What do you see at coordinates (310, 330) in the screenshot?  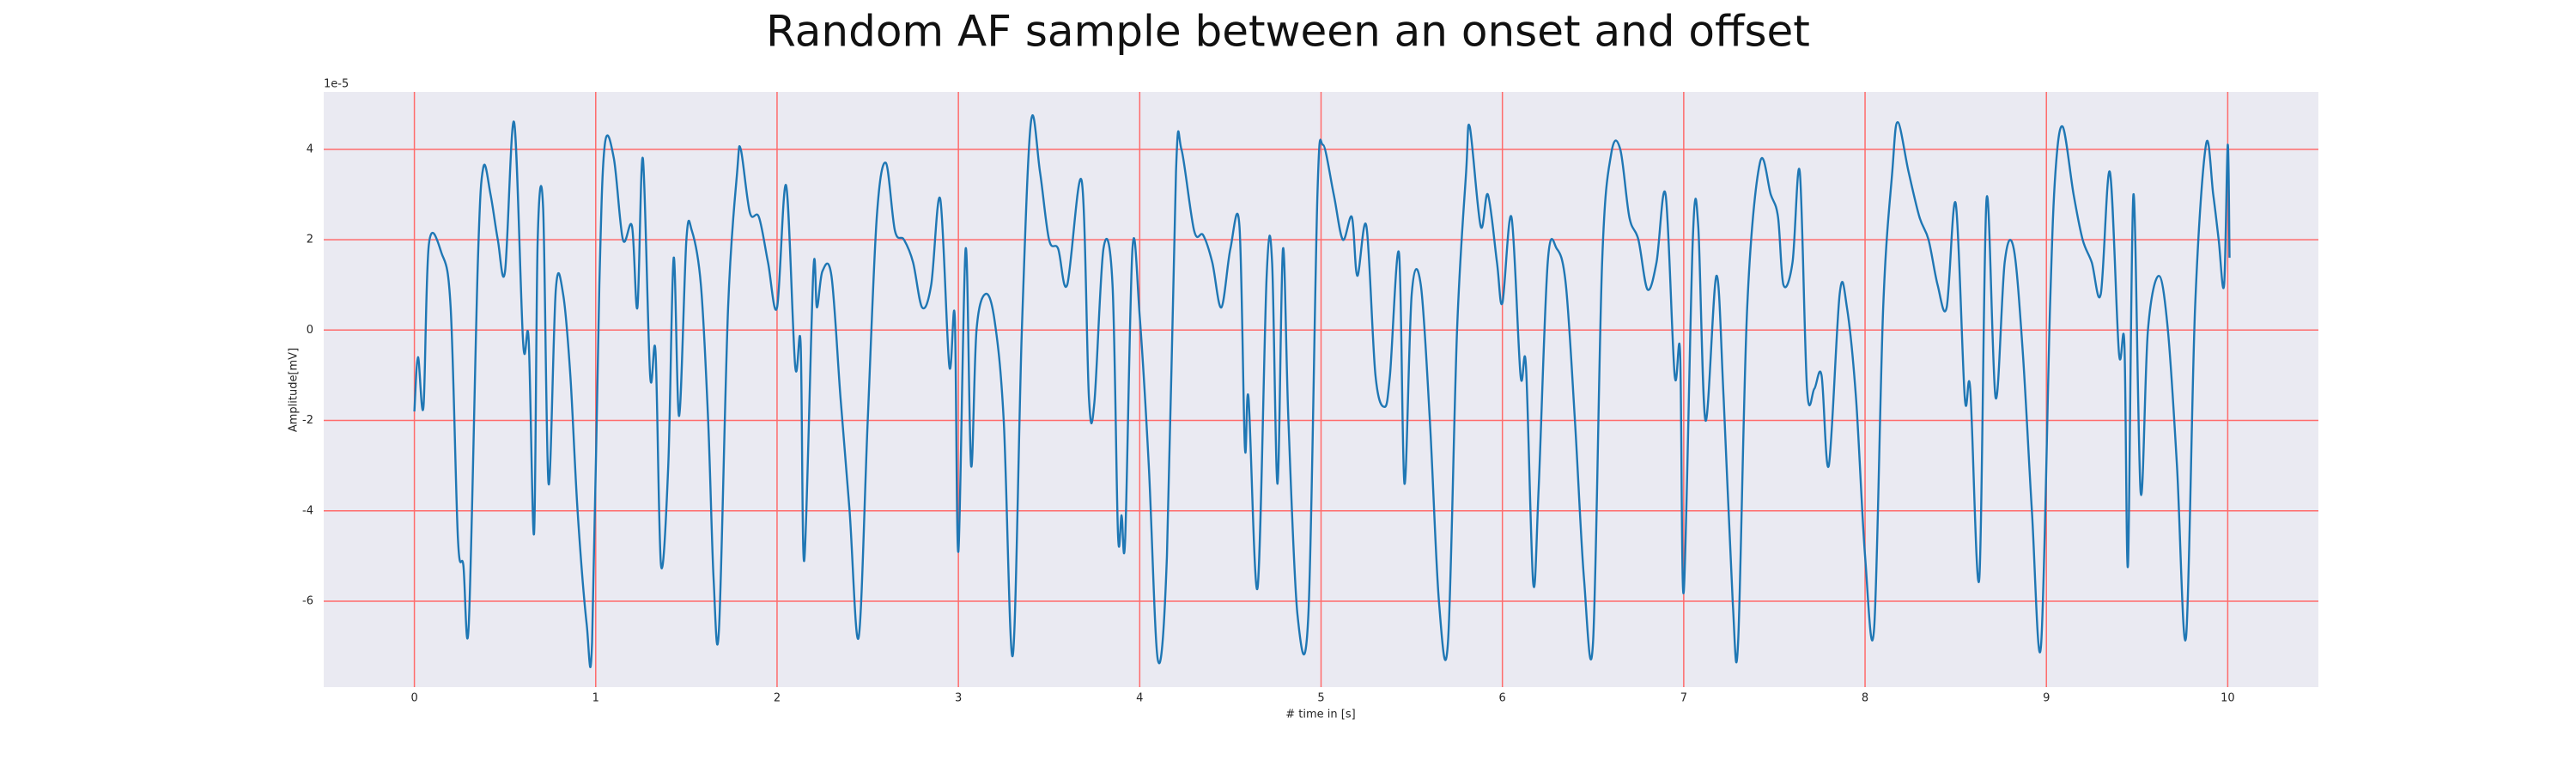 I see `y-tick-label: 0` at bounding box center [310, 330].